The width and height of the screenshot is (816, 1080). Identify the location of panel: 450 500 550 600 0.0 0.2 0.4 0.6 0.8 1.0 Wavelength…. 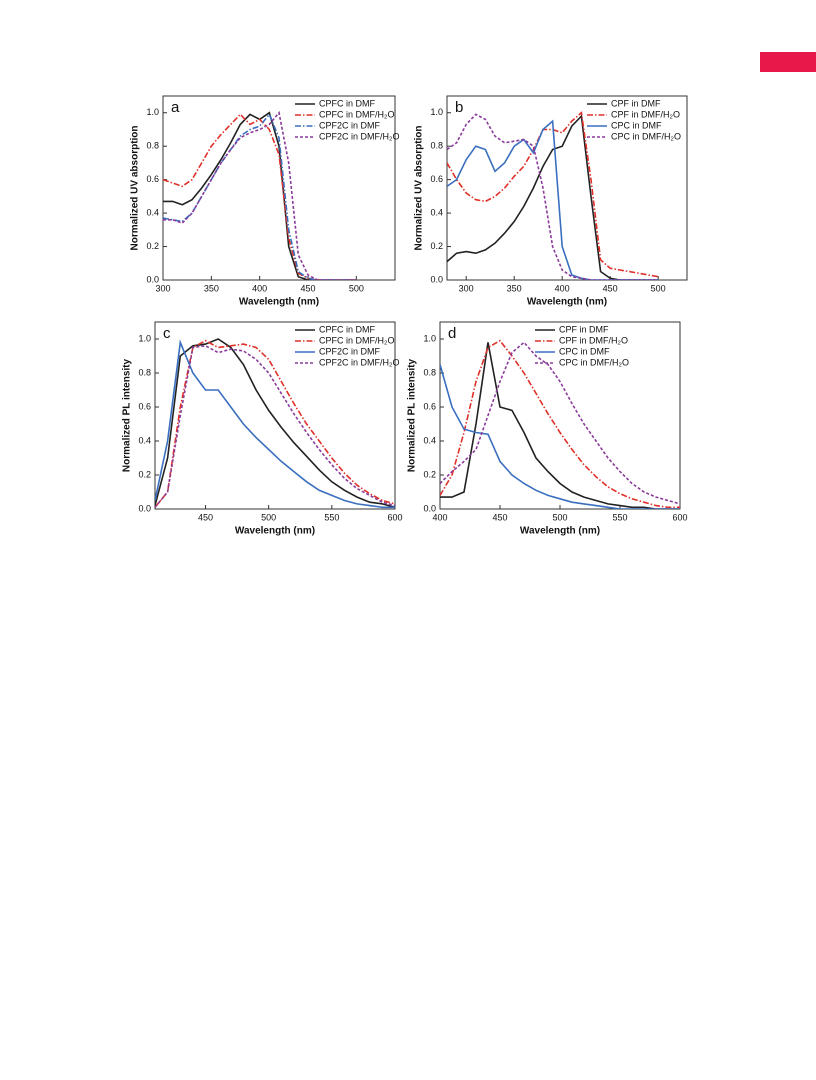
(262, 429).